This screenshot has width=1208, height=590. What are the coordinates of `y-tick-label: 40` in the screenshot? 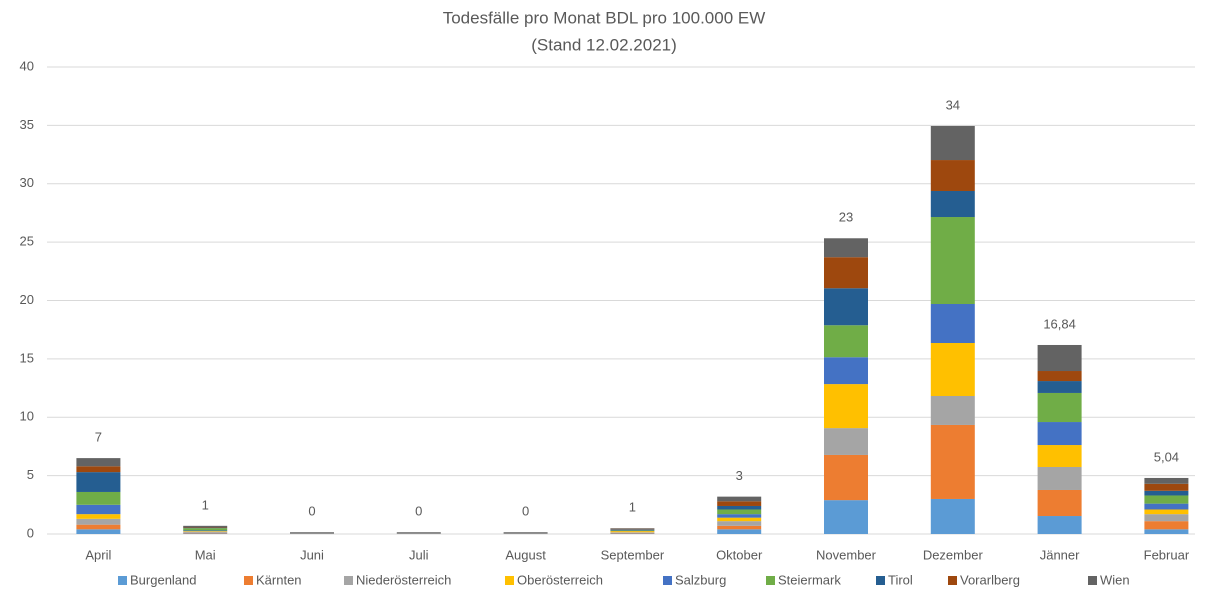 It's located at (27, 65).